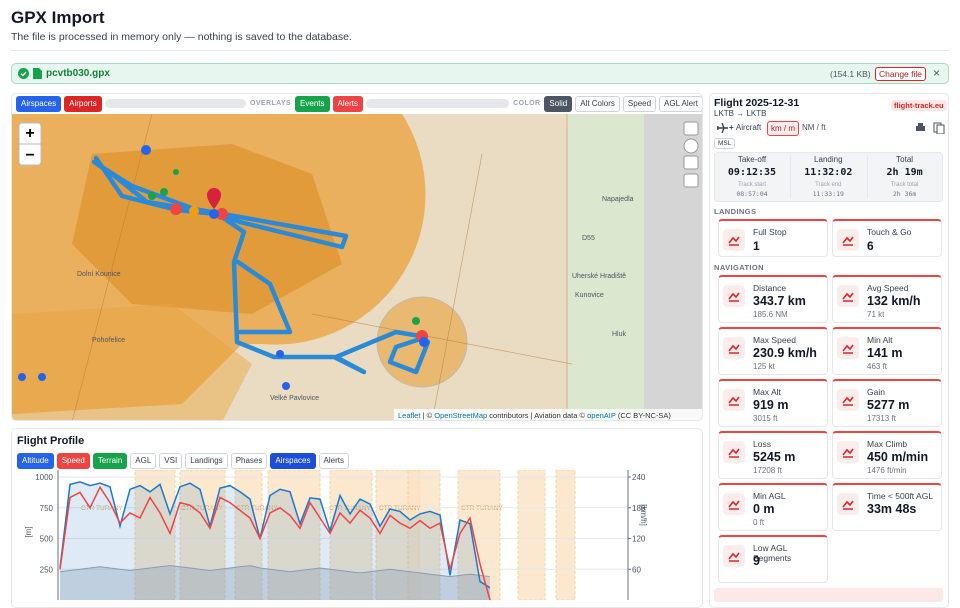 Image resolution: width=960 pixels, height=608 pixels. I want to click on card-value: 6, so click(870, 246).